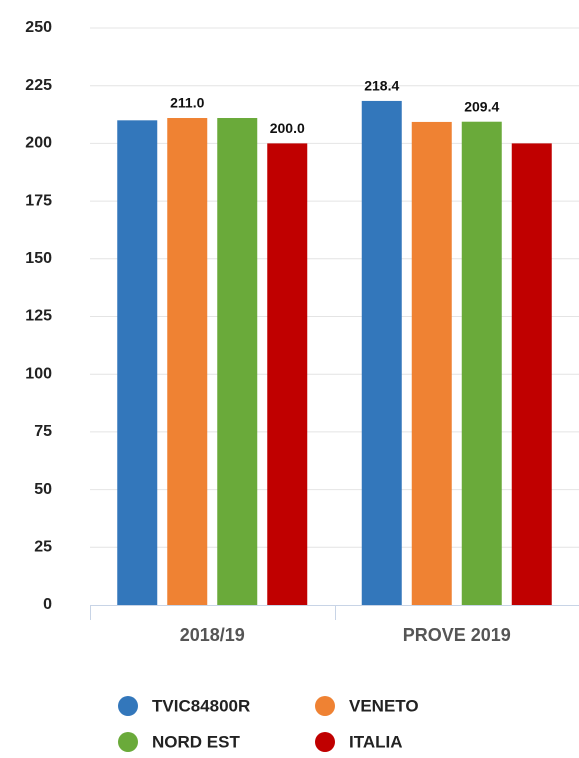  Describe the element at coordinates (38, 27) in the screenshot. I see `y-tick-label: 250` at that location.